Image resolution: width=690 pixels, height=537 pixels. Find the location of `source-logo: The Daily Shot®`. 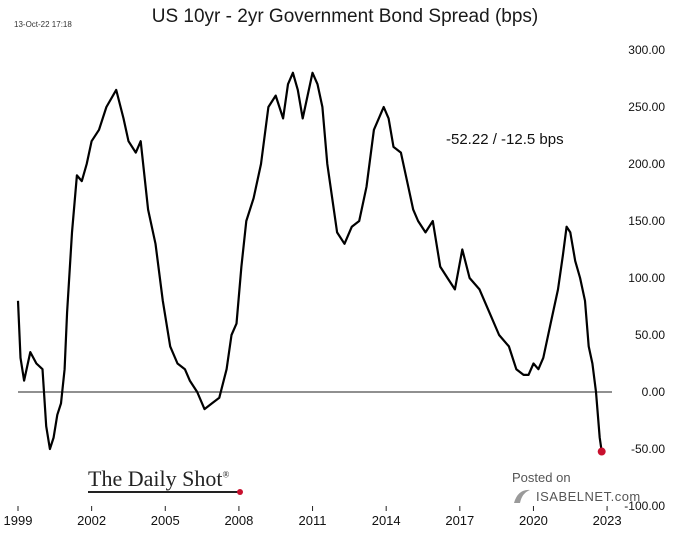

source-logo: The Daily Shot® is located at coordinates (158, 479).